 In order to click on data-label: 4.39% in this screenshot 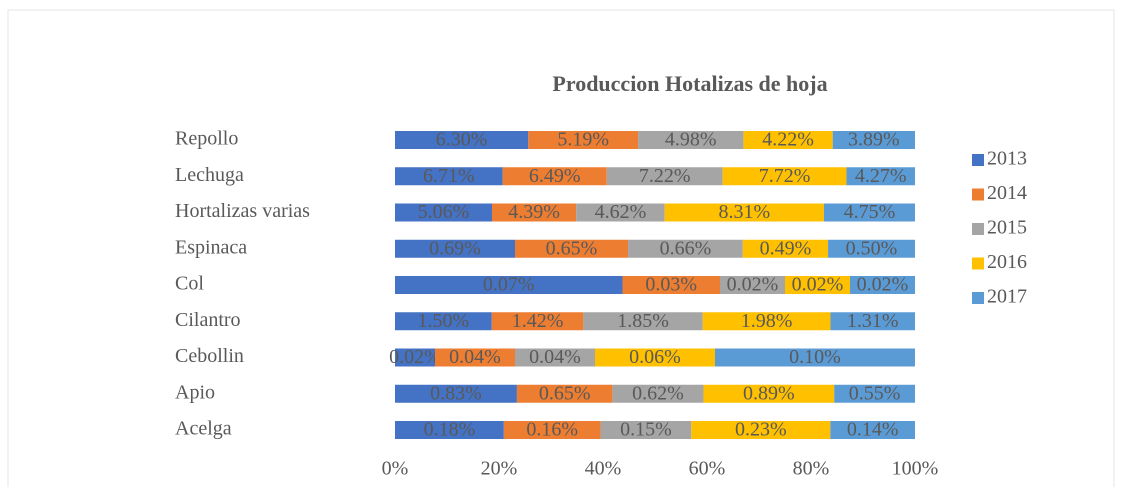, I will do `click(534, 212)`.